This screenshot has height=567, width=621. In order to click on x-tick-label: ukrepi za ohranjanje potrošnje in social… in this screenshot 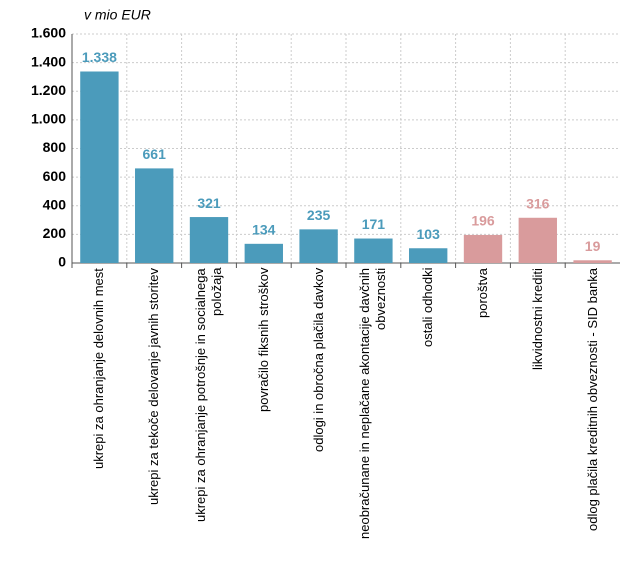, I will do `click(208, 395)`.